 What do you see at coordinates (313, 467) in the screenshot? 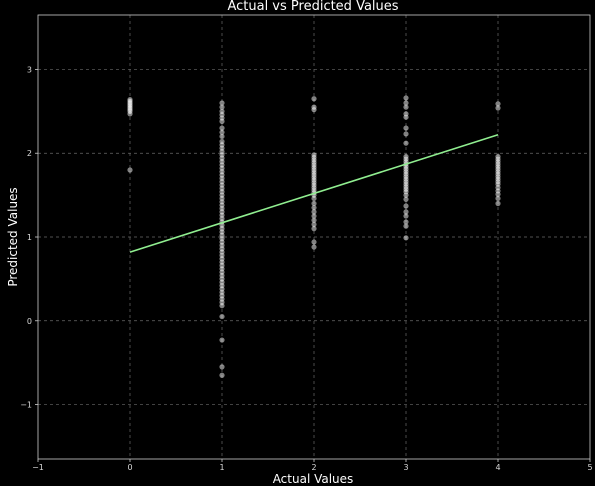
I see `x-tick-label: 2` at bounding box center [313, 467].